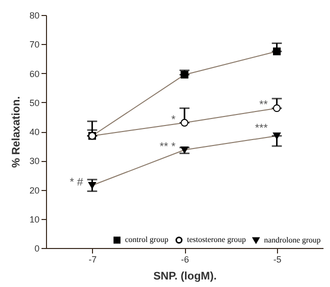 This screenshot has width=330, height=287. I want to click on x-tick-label: -5, so click(277, 259).